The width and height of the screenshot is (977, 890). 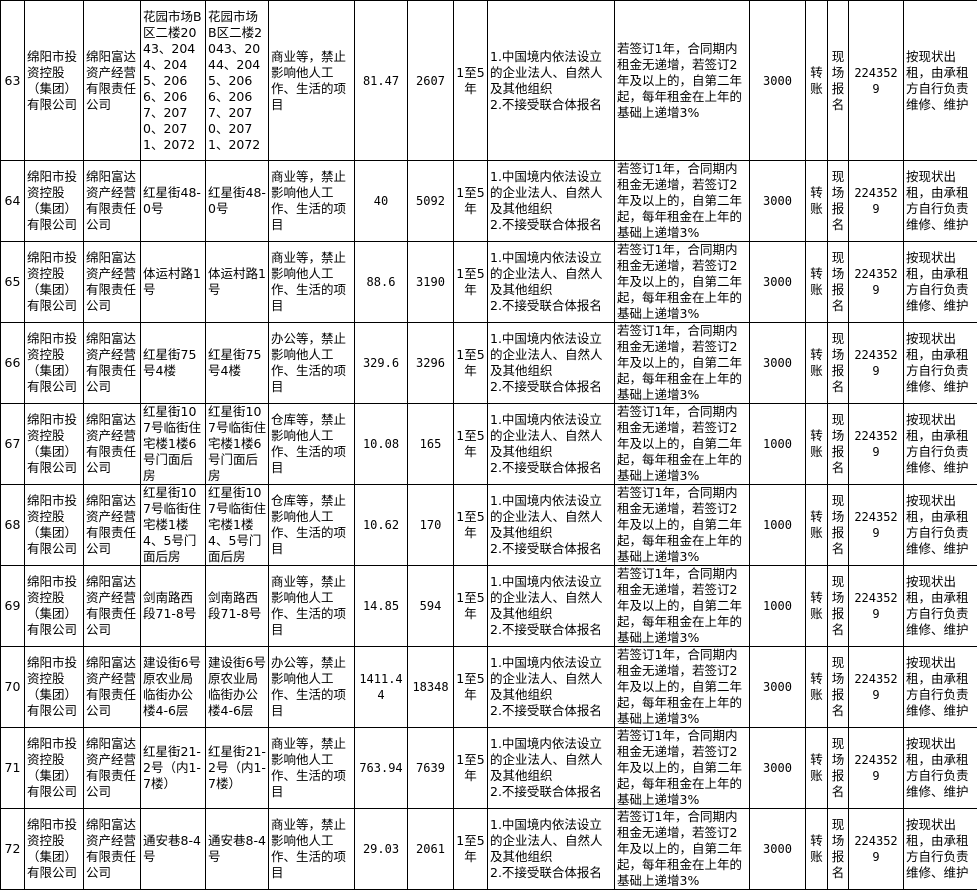 What do you see at coordinates (237, 768) in the screenshot?
I see `location-detail-cell: 红星街21-2号（内1-7楼）` at bounding box center [237, 768].